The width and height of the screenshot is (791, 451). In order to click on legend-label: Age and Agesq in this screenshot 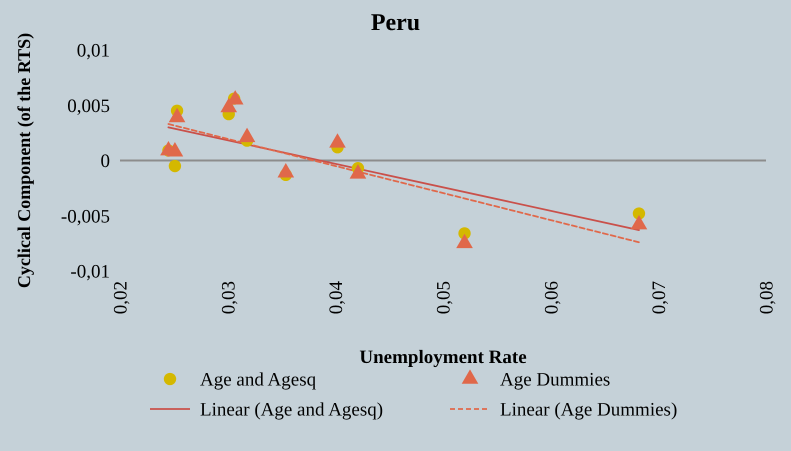, I will do `click(258, 380)`.